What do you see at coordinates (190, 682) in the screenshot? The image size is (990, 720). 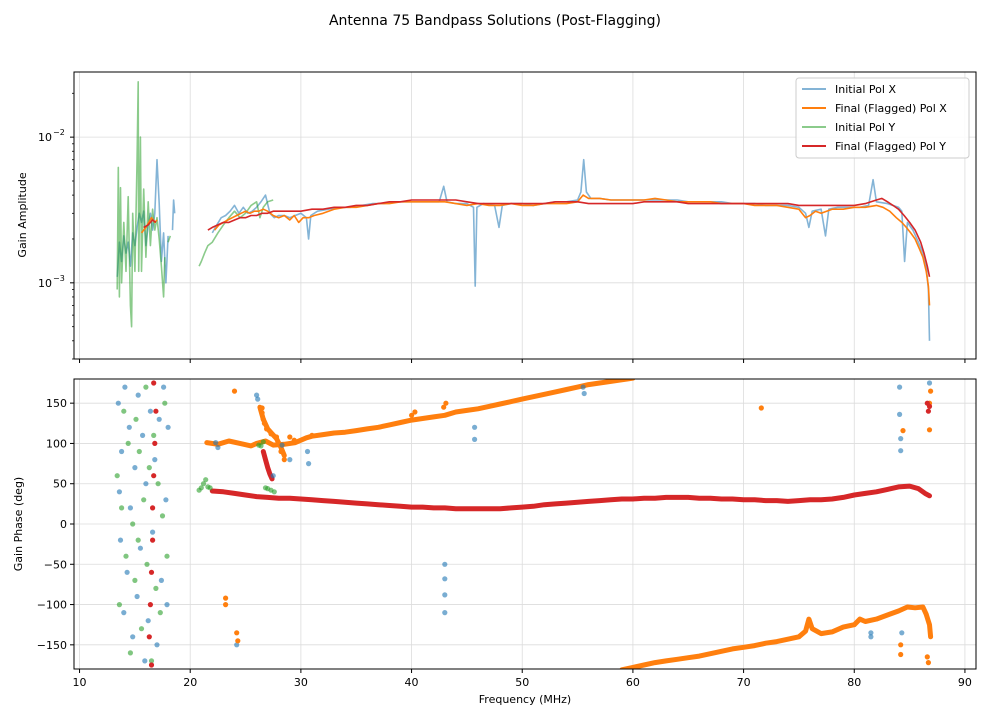 I see `phase-x-tick-label: 20` at bounding box center [190, 682].